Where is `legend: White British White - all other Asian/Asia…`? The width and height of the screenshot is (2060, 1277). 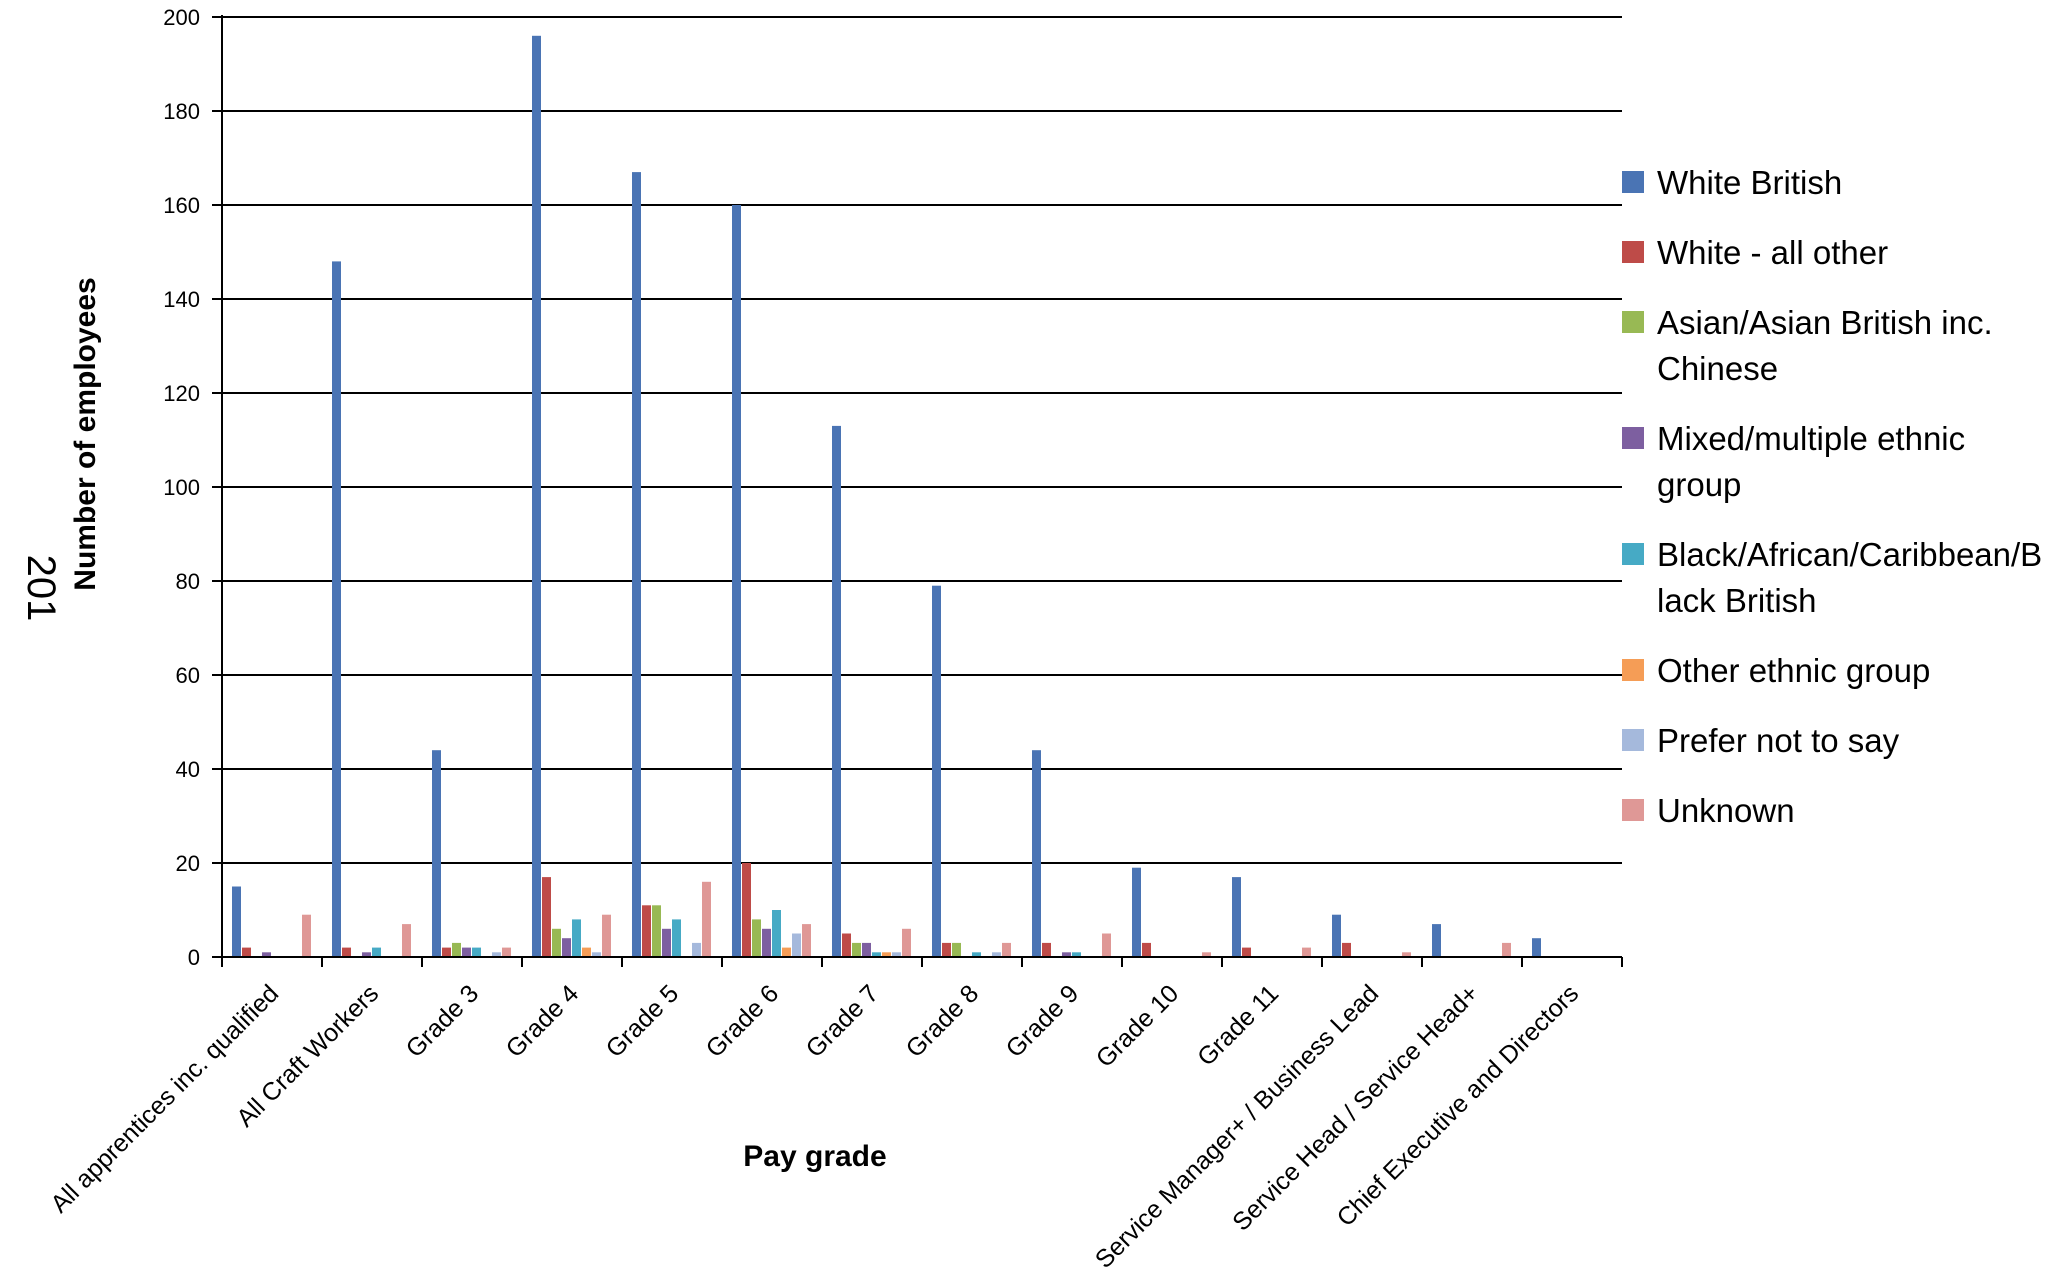 legend: White British White - all other Asian/Asia… is located at coordinates (1832, 496).